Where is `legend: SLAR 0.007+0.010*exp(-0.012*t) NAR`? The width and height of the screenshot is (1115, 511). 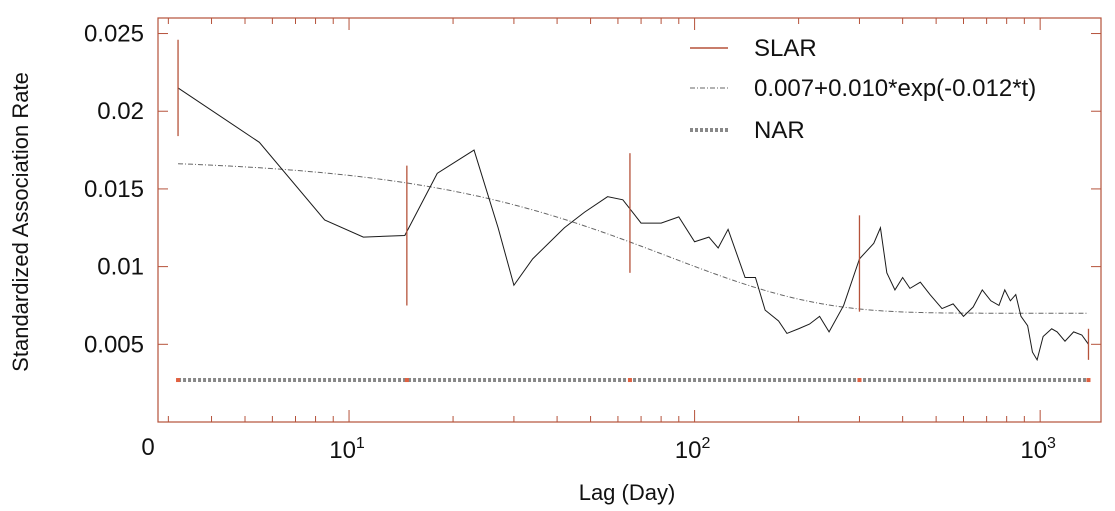 legend: SLAR 0.007+0.010*exp(-0.012*t) NAR is located at coordinates (863, 89).